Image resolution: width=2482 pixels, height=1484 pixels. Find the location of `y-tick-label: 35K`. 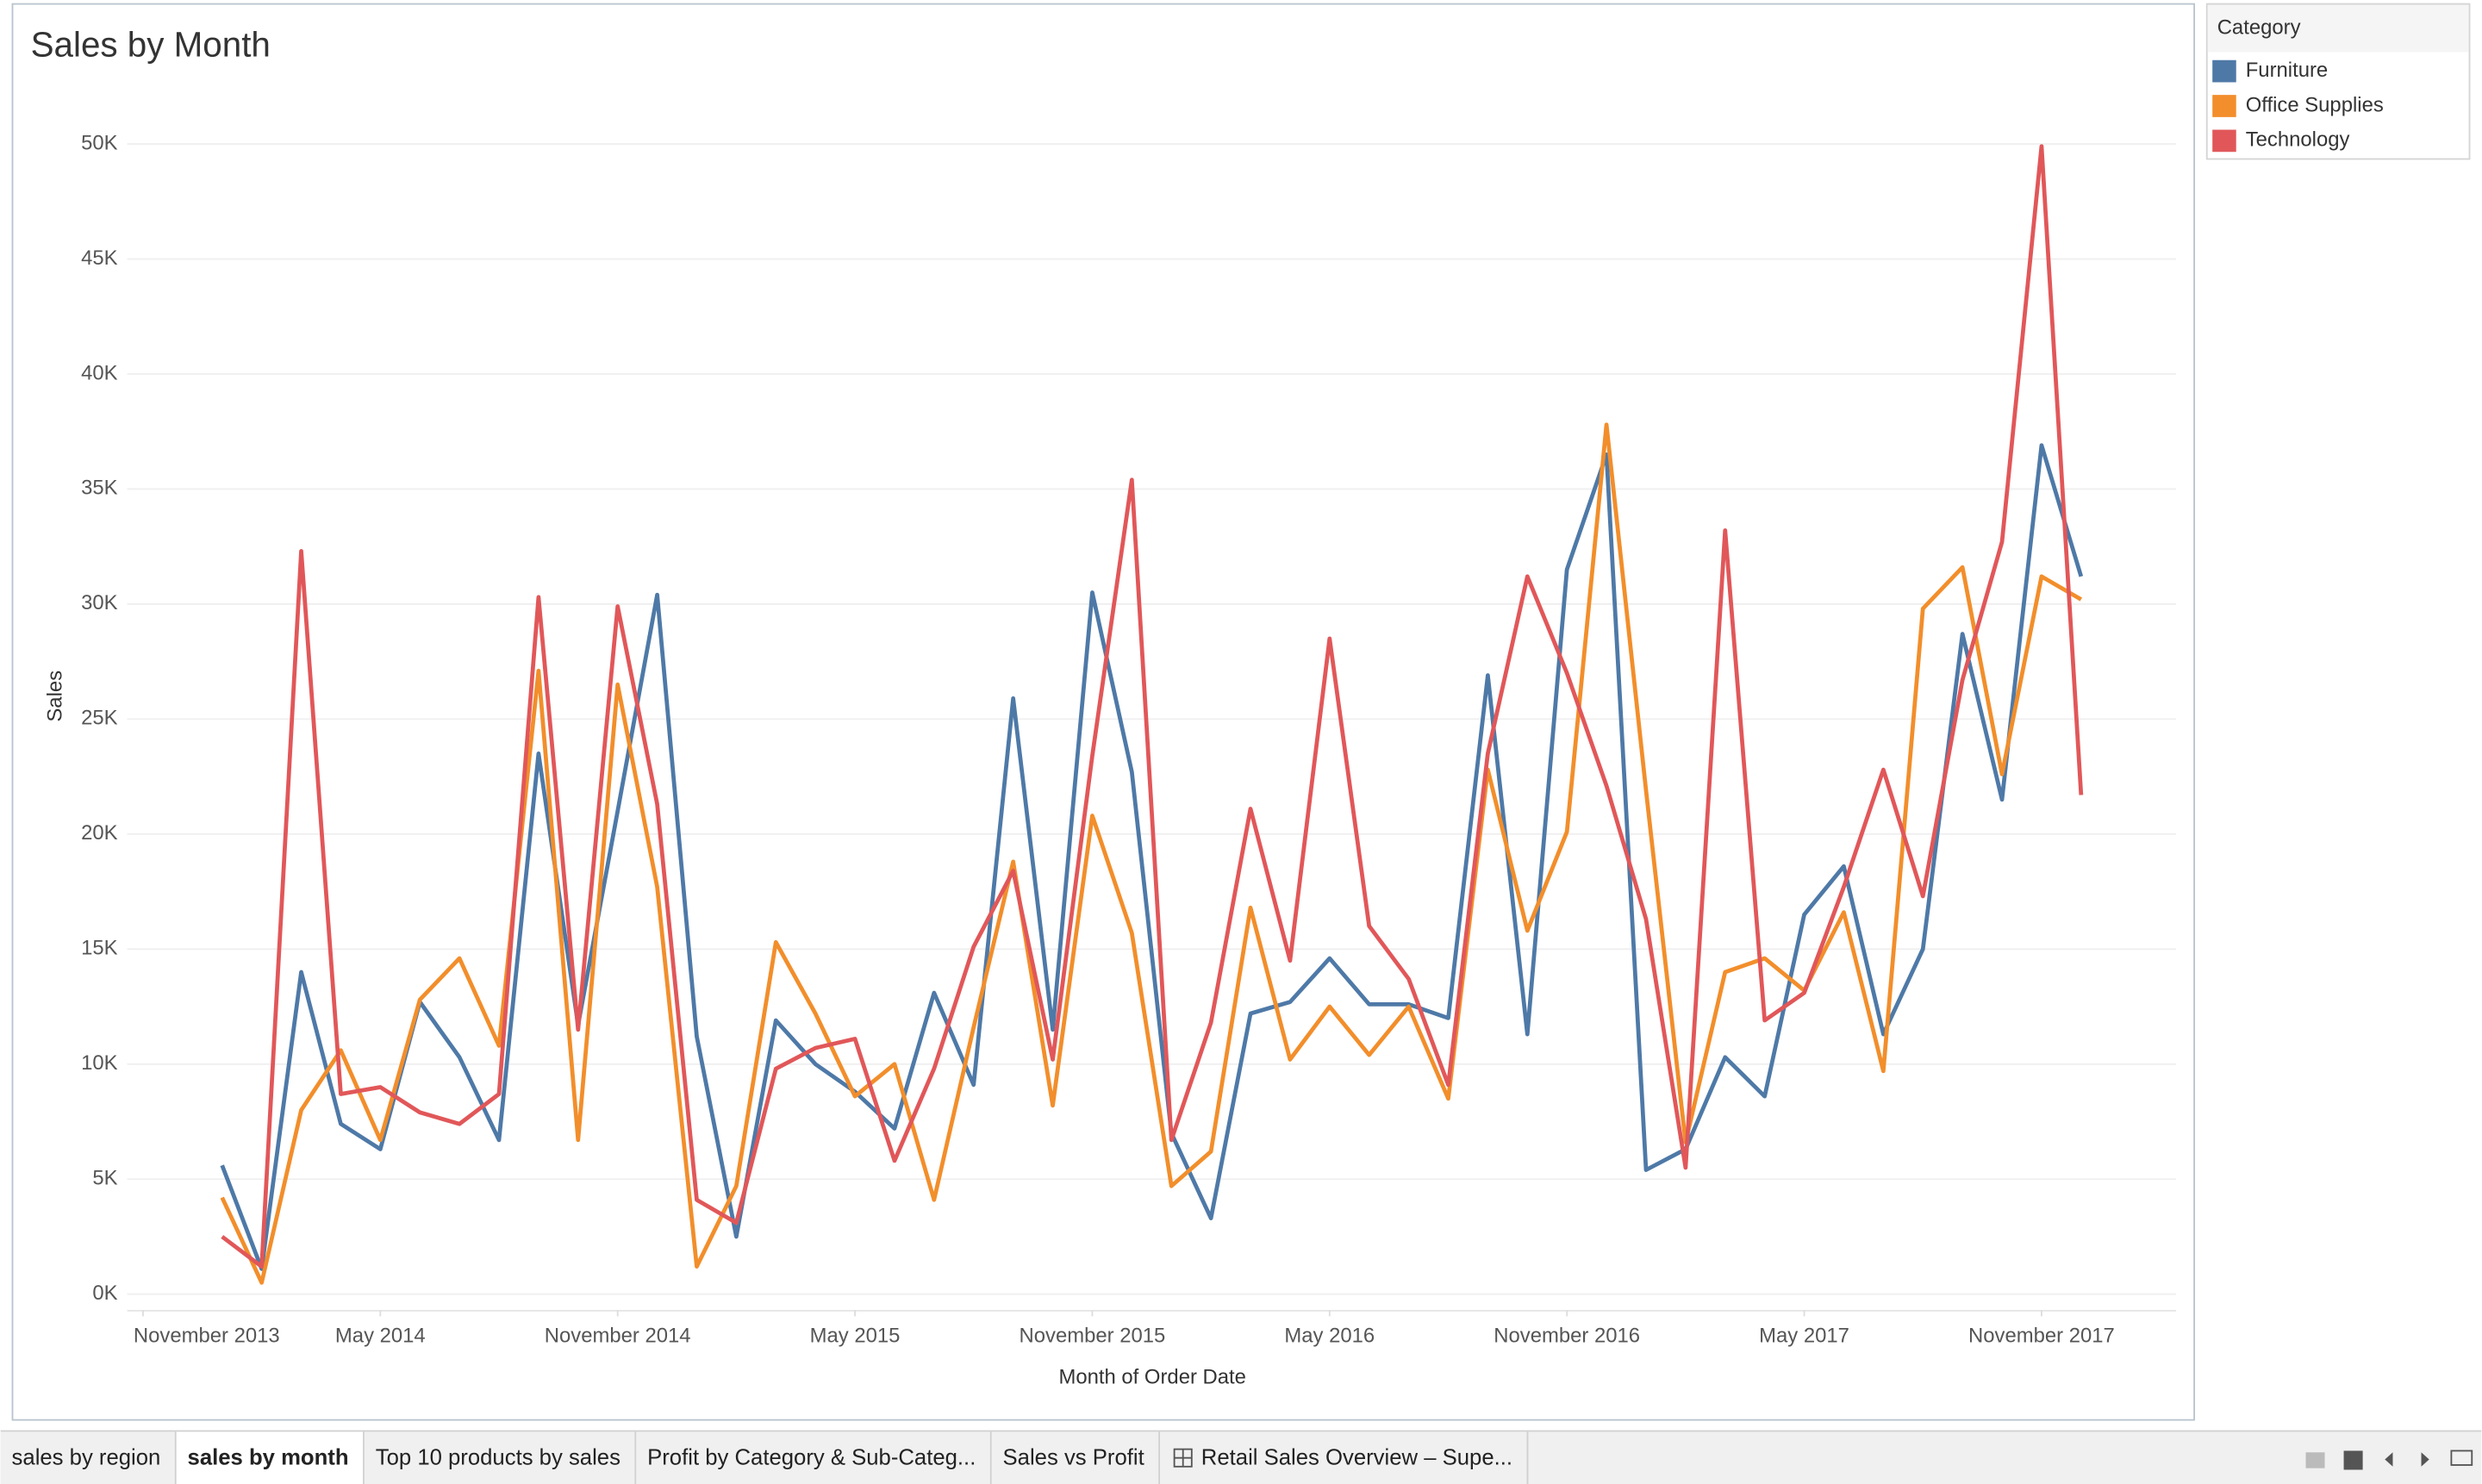

y-tick-label: 35K is located at coordinates (99, 489).